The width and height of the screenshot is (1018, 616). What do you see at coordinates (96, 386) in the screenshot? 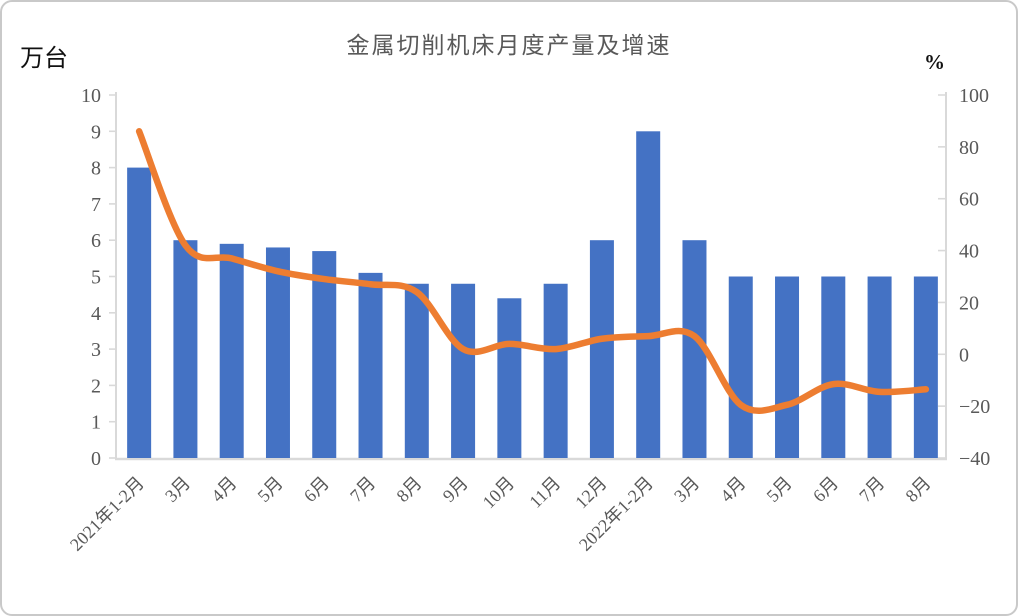
I see `y-tick-label-left: 2` at bounding box center [96, 386].